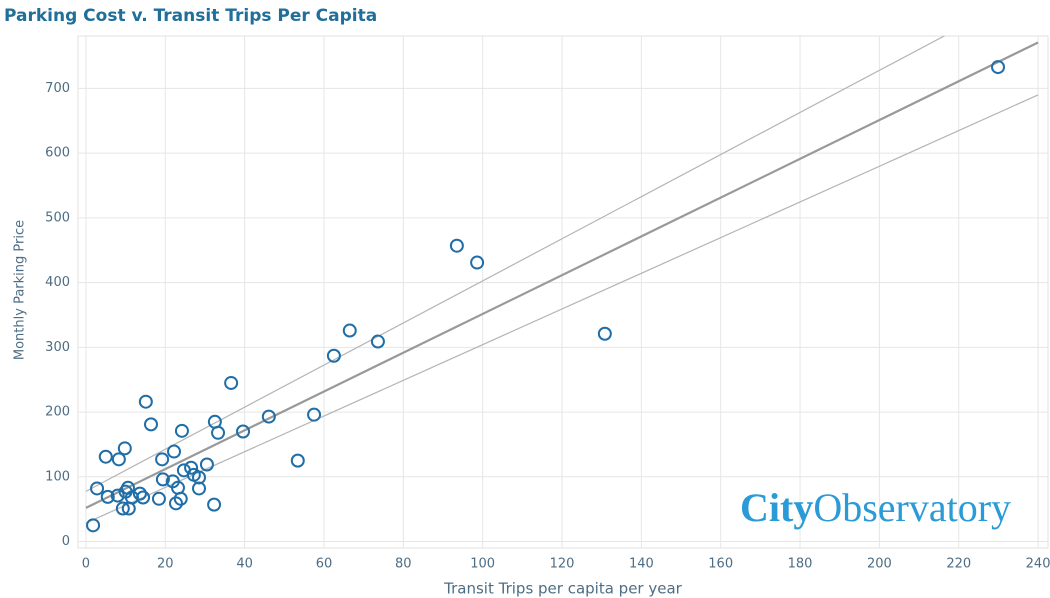  Describe the element at coordinates (562, 564) in the screenshot. I see `x-tick-label: 120` at that location.